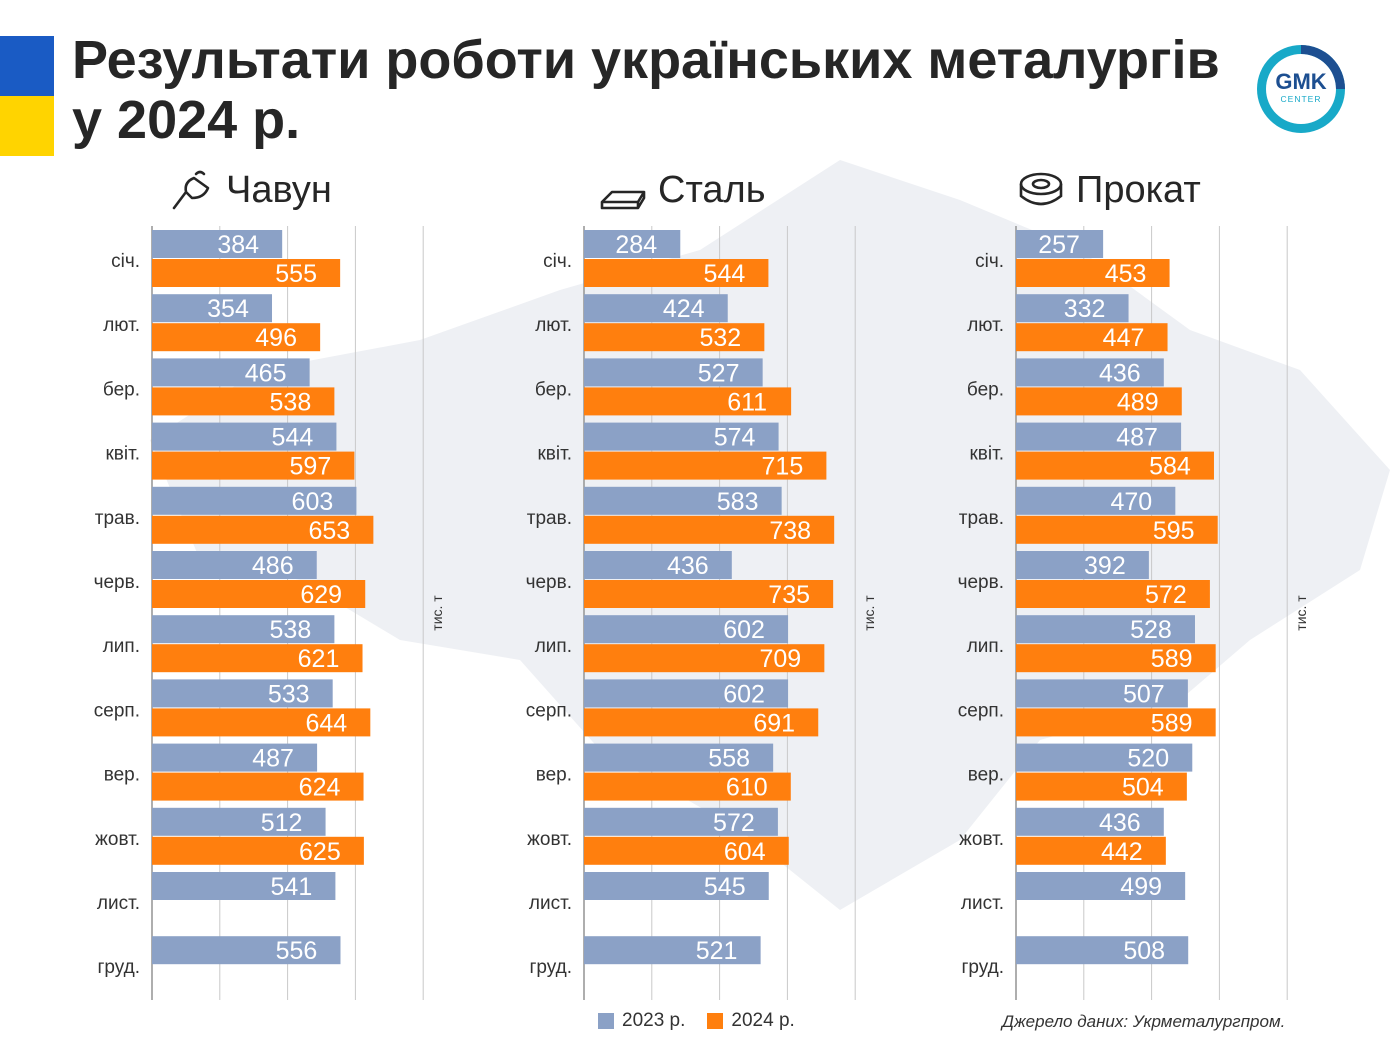  What do you see at coordinates (186, 120) in the screenshot?
I see `title-line-2: у 2024 р.` at bounding box center [186, 120].